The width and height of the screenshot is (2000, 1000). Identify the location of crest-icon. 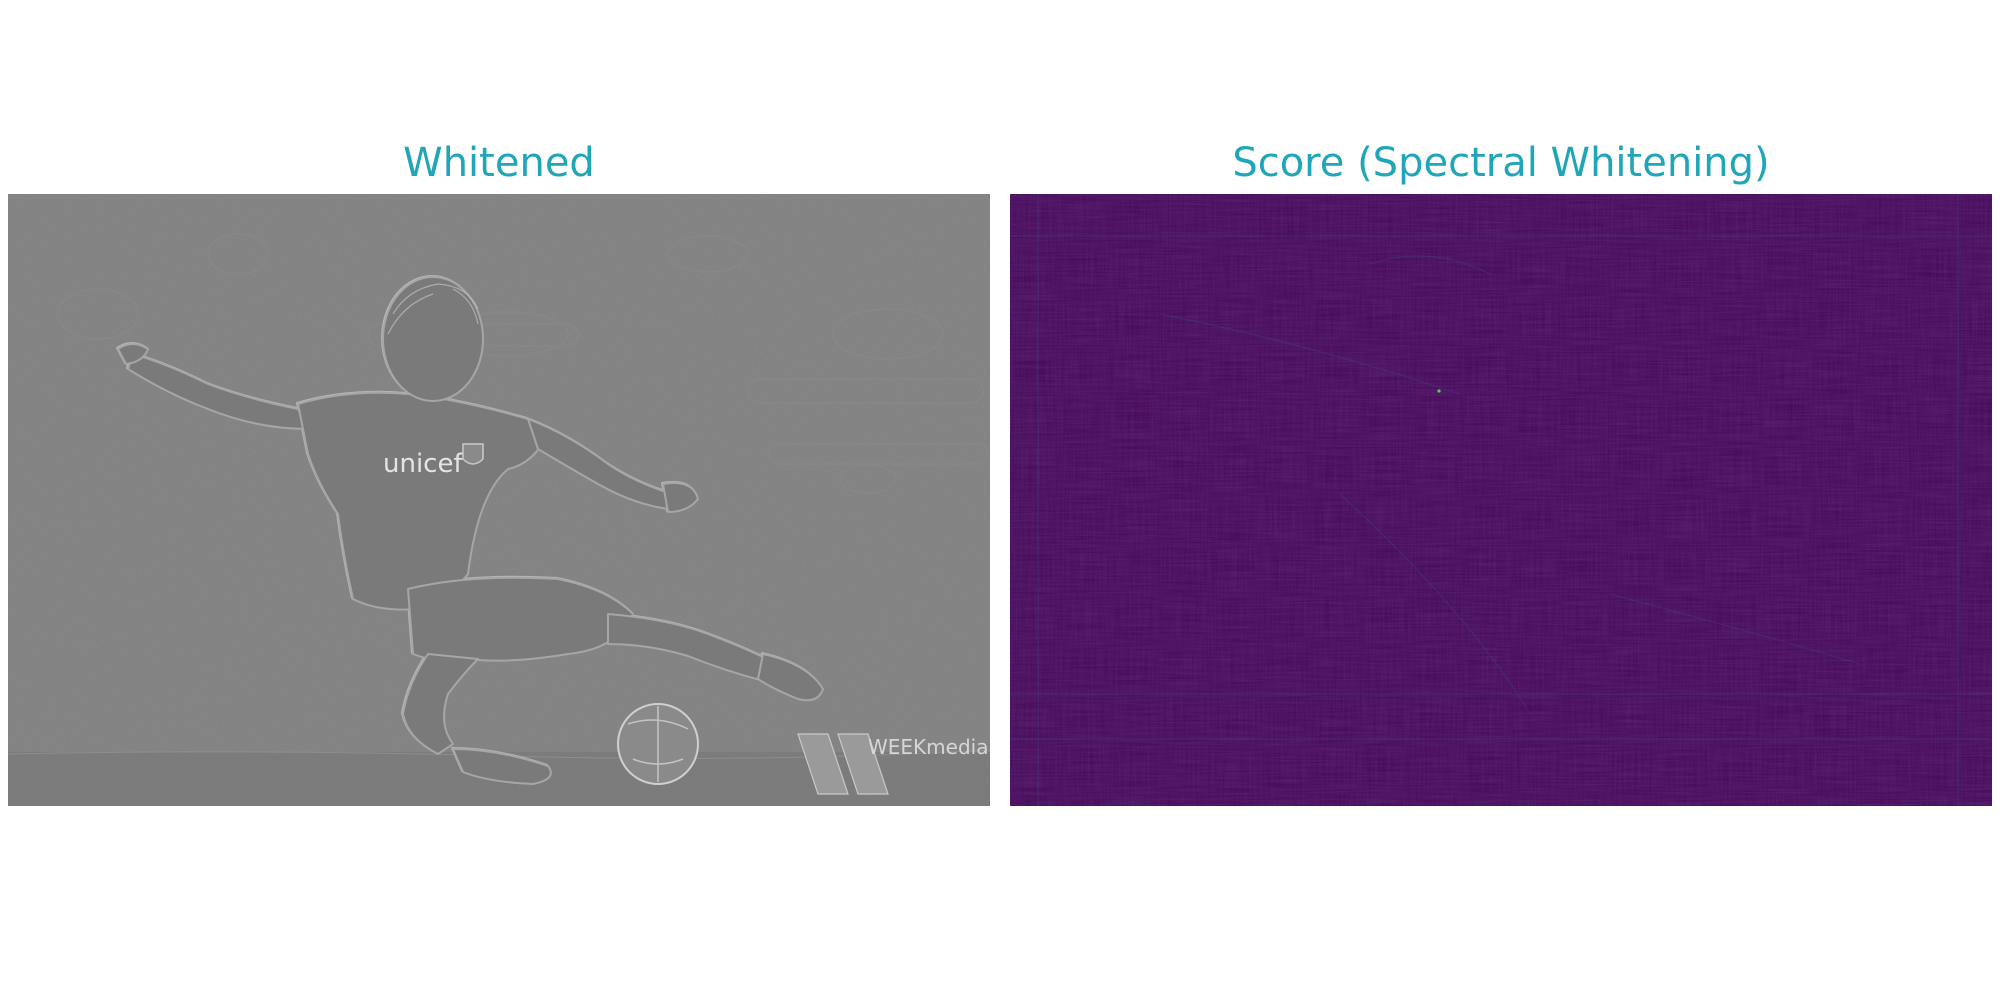
(473, 454).